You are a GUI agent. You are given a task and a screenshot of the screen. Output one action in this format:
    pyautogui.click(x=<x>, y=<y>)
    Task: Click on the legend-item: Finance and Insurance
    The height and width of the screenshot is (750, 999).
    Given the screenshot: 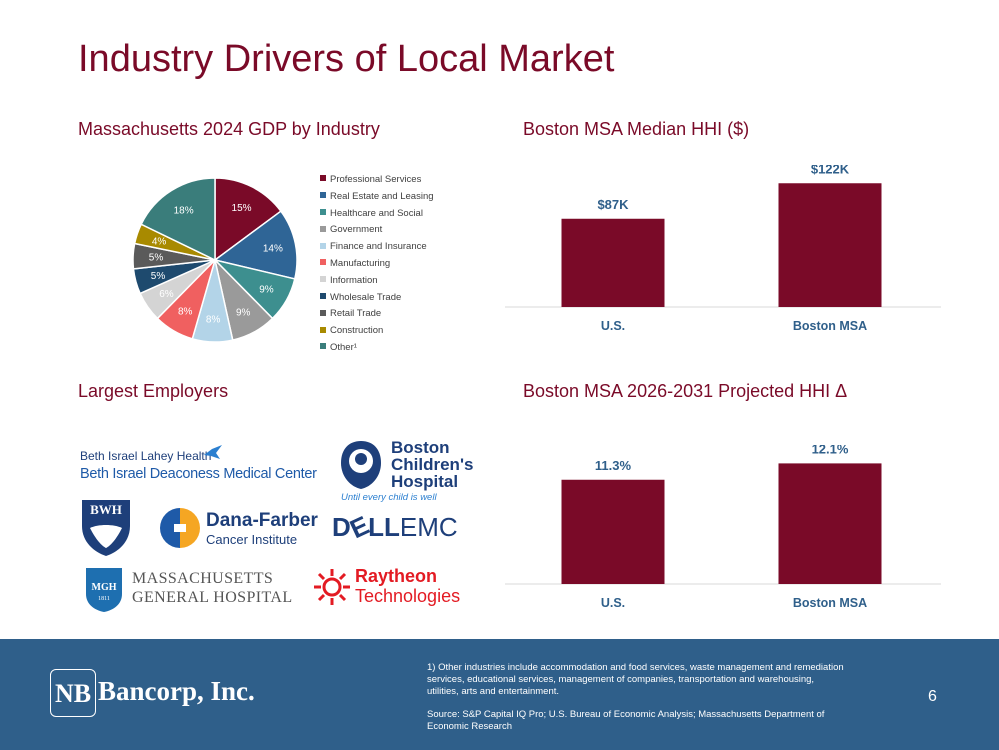 What is the action you would take?
    pyautogui.click(x=377, y=247)
    